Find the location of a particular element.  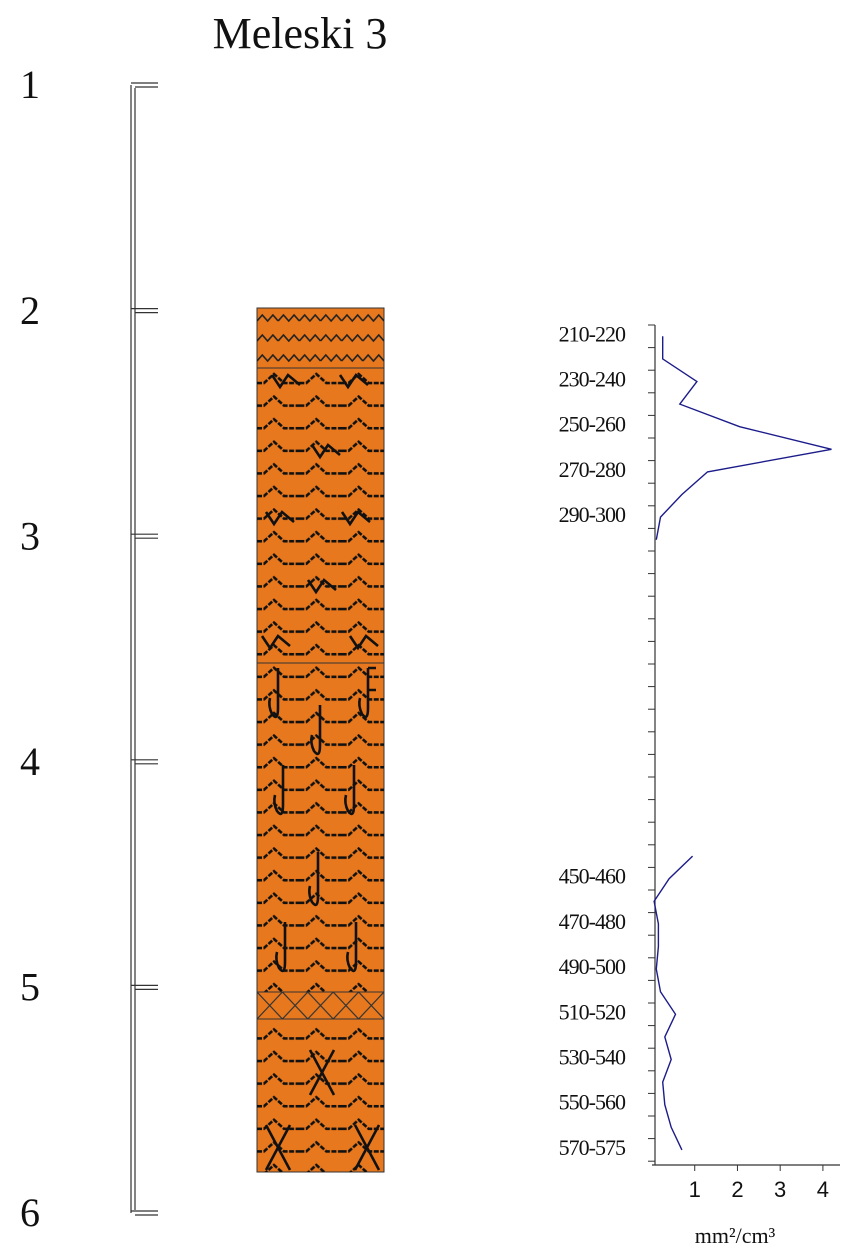

y-tick-label: 270-280 is located at coordinates (592, 469).